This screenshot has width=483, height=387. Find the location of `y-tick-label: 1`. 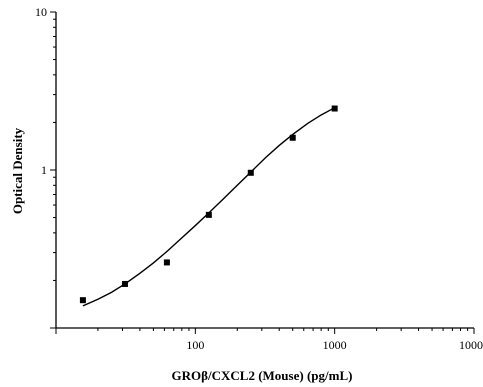

y-tick-label: 1 is located at coordinates (44, 170).